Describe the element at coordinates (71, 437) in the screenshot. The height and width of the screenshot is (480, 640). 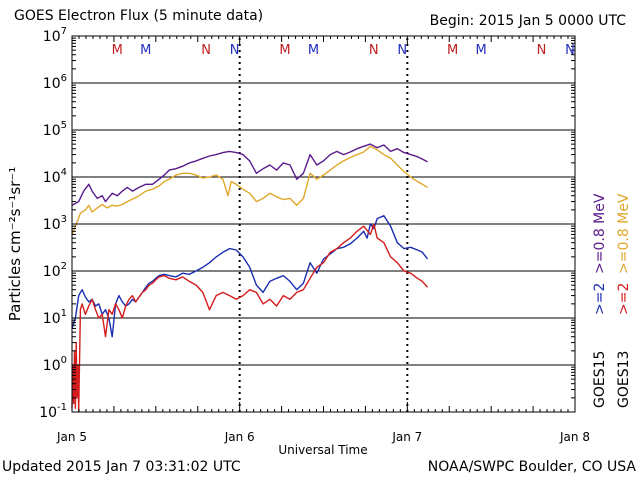
I see `x-tick-label: Jan 5` at that location.